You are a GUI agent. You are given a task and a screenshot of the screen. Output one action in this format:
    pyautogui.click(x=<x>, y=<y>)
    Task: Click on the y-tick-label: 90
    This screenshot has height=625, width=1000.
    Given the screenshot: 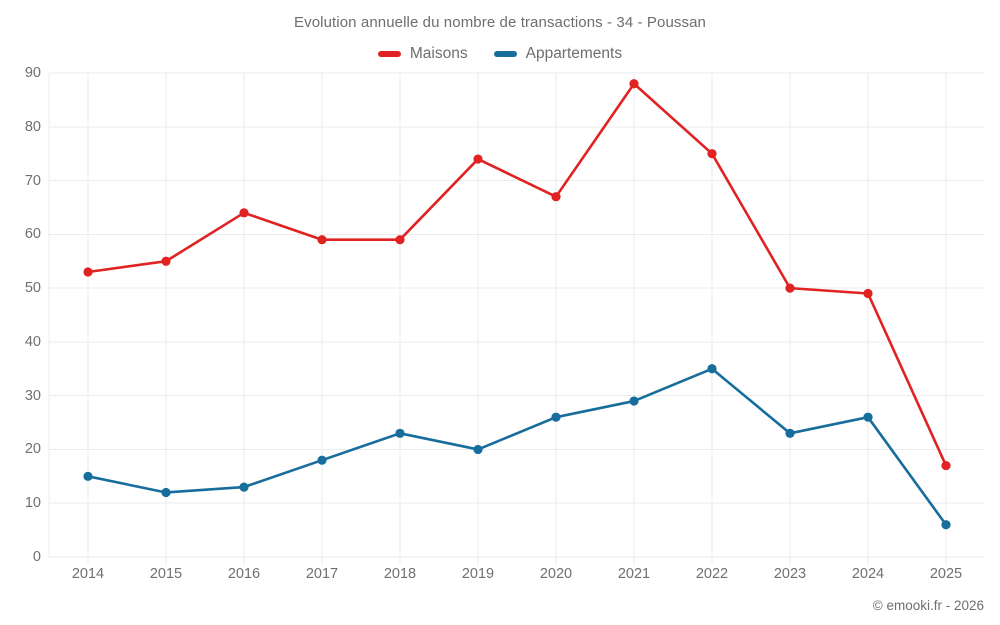 What is the action you would take?
    pyautogui.click(x=32, y=73)
    